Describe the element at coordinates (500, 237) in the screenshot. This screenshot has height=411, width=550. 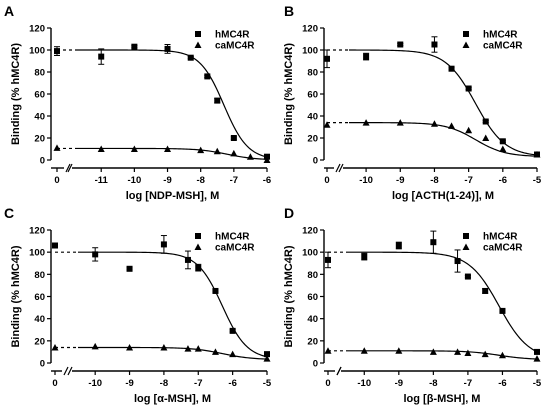
I see `legend-label: hMC4R` at that location.